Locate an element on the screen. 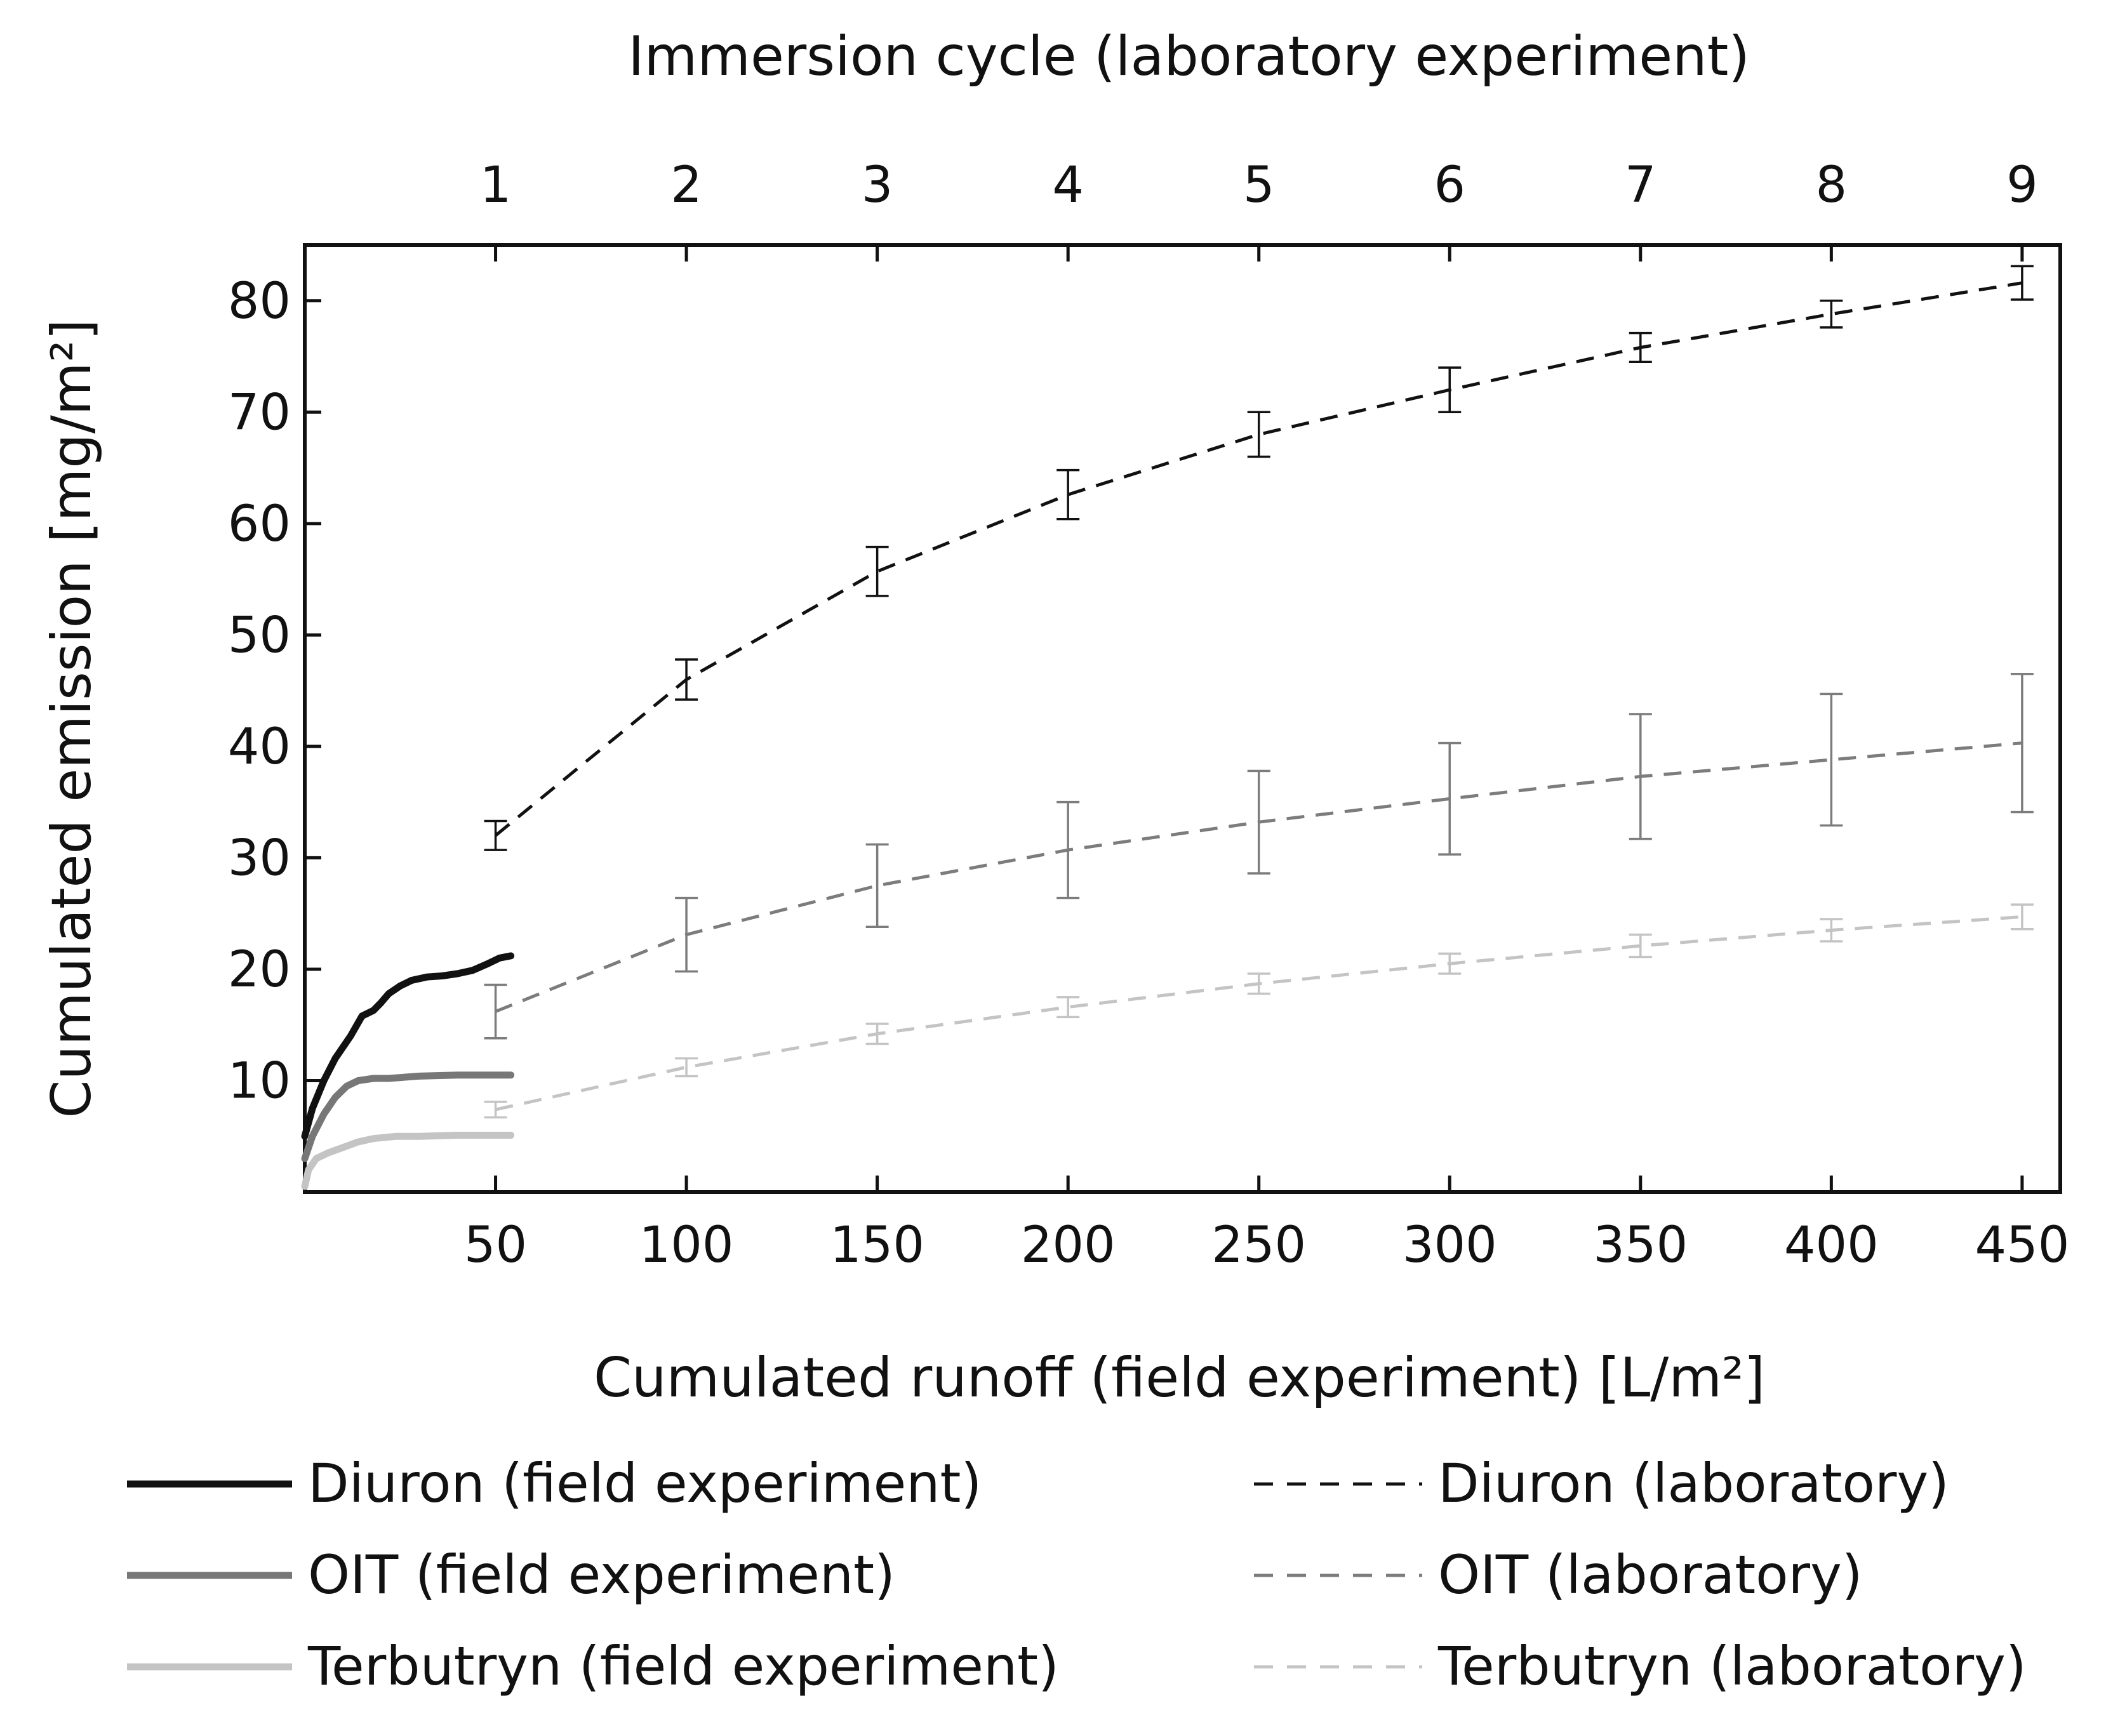 This screenshot has width=2106, height=1736. legend-label: OIT (field experiment) is located at coordinates (601, 1575).